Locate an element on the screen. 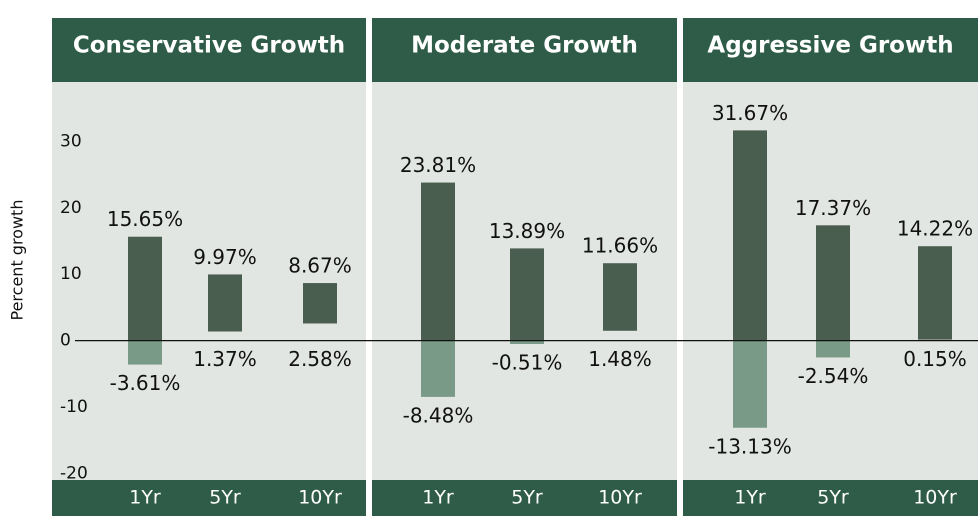  value-label: 2.58% is located at coordinates (320, 359).